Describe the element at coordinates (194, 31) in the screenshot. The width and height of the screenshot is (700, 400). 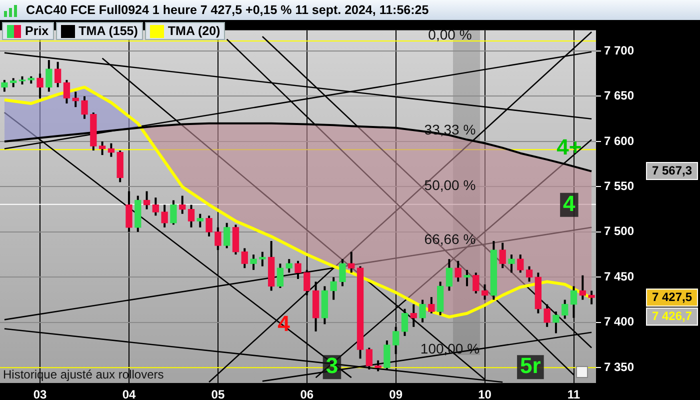
I see `legend-label: TMA (20)` at that location.